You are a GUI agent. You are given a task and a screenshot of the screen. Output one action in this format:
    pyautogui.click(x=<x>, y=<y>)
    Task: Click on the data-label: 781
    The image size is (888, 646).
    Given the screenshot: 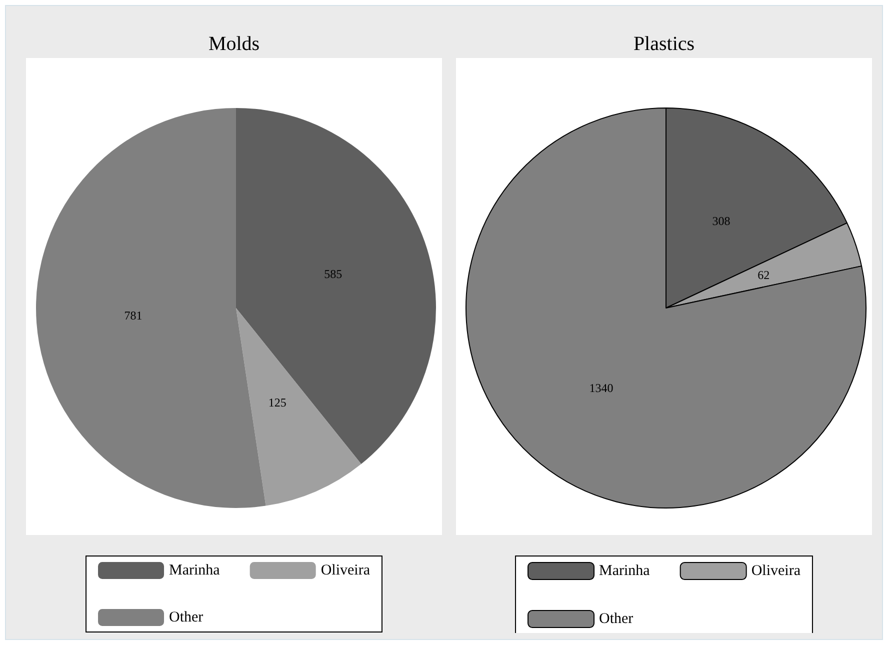 What is the action you would take?
    pyautogui.click(x=133, y=315)
    